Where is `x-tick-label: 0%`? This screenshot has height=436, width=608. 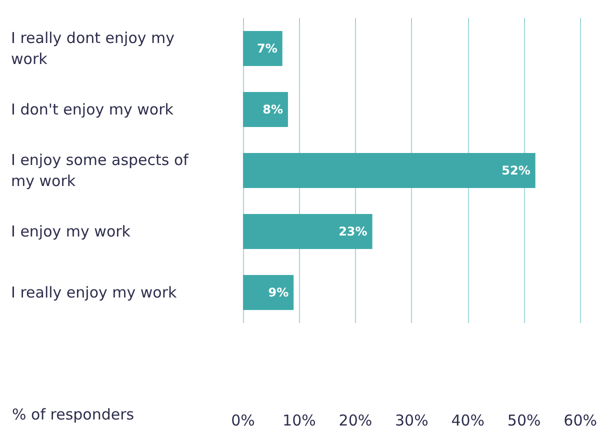
x-tick-label: 0% is located at coordinates (243, 421).